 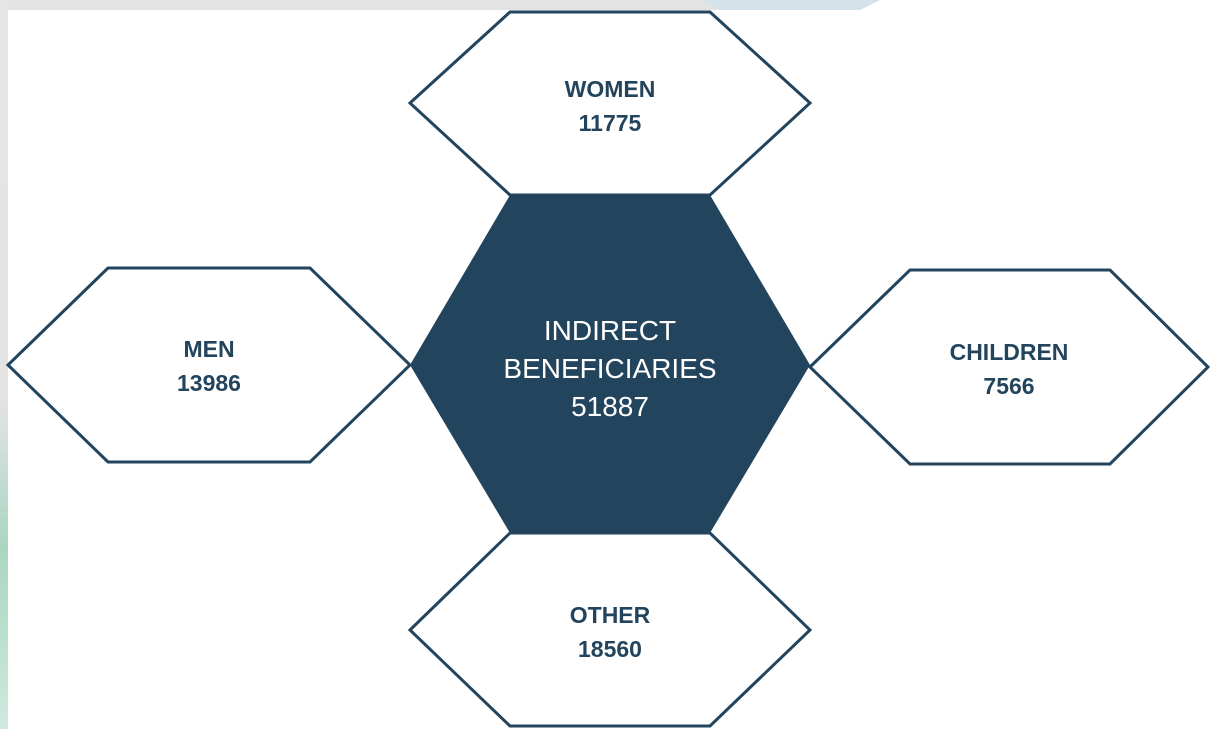 I want to click on node-label: WOMEN, so click(x=610, y=89).